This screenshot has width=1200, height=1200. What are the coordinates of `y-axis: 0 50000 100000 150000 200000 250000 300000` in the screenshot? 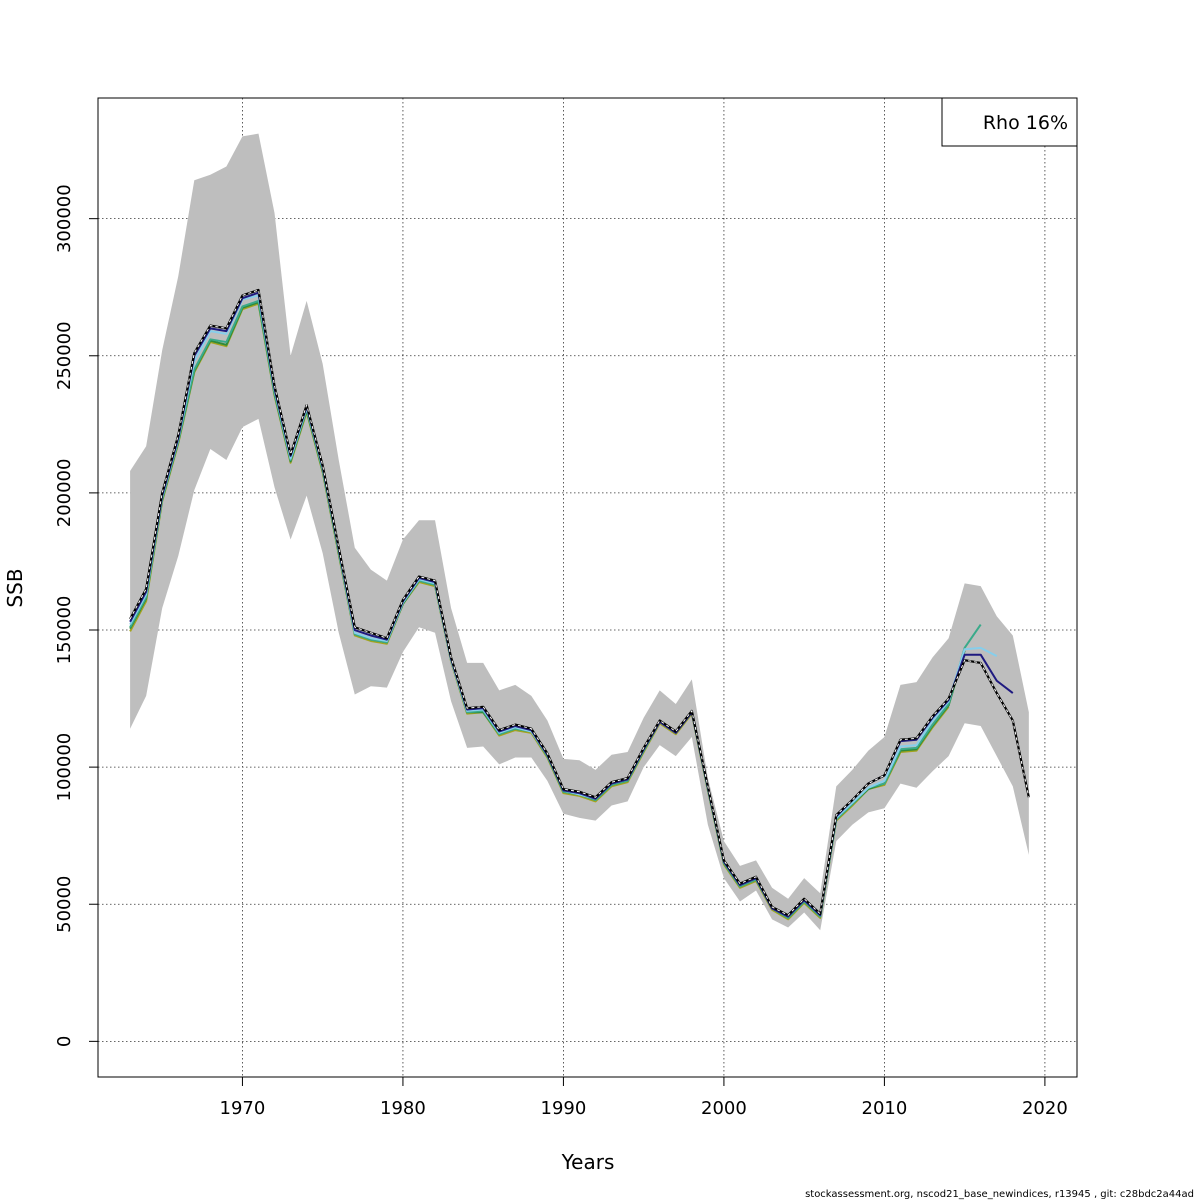 It's located at (76, 615).